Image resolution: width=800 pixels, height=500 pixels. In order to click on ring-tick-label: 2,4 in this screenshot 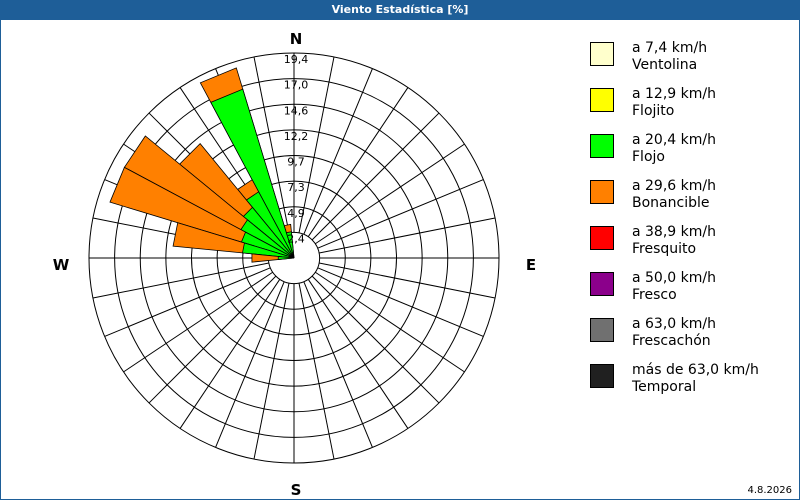, I will do `click(296, 238)`.